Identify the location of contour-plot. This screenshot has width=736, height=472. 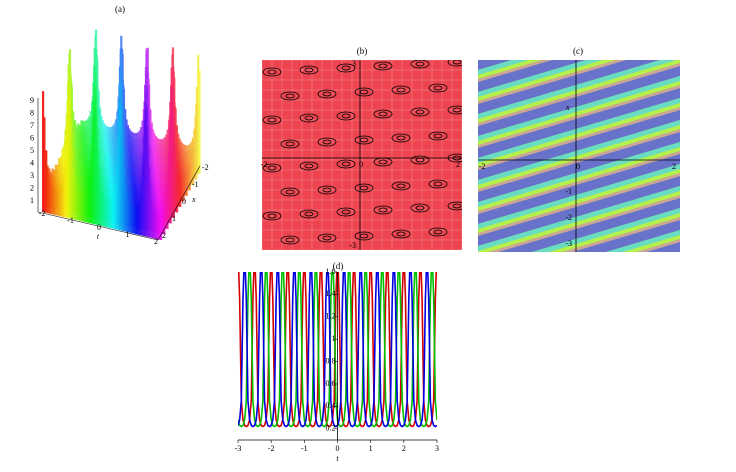
(370, 155).